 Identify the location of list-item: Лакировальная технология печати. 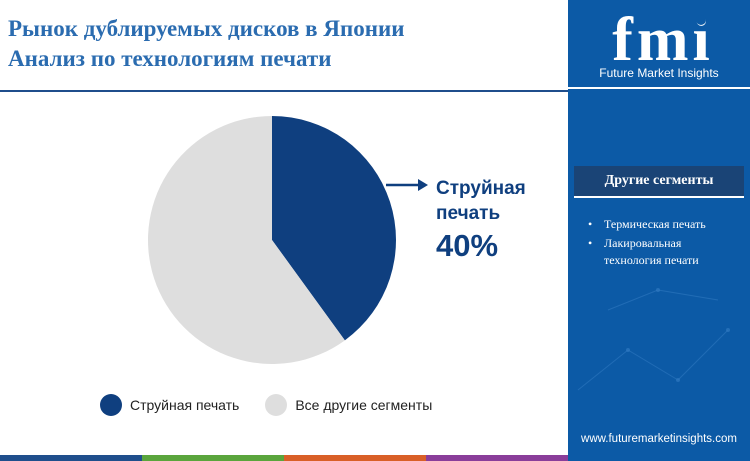
(664, 252).